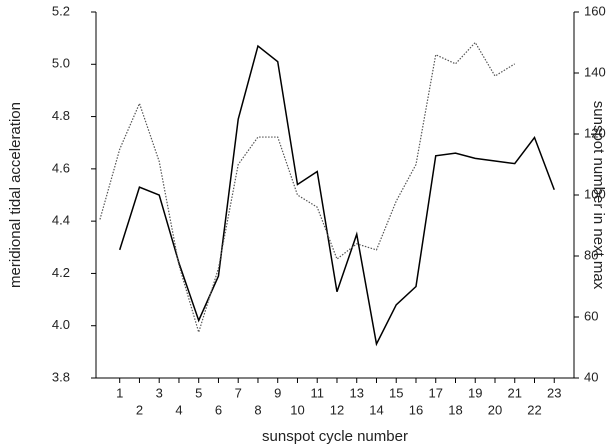 The height and width of the screenshot is (448, 611). Describe the element at coordinates (595, 132) in the screenshot. I see `y2-tick-label: 120` at that location.